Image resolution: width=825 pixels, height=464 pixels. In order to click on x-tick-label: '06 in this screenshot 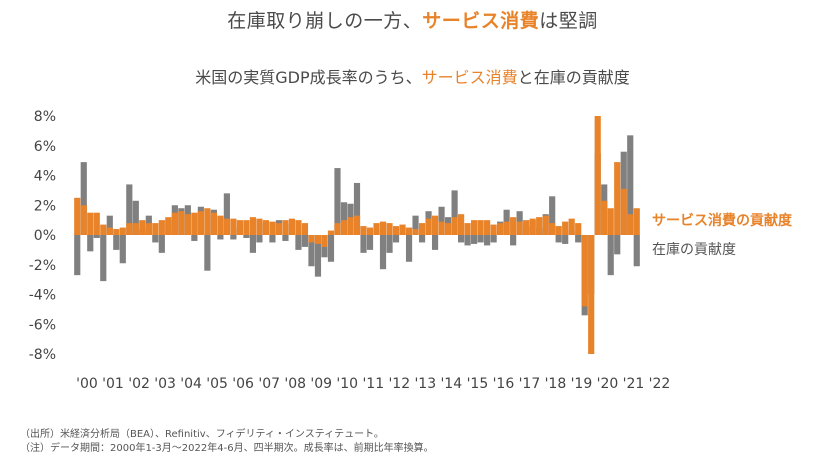, I will do `click(243, 384)`.